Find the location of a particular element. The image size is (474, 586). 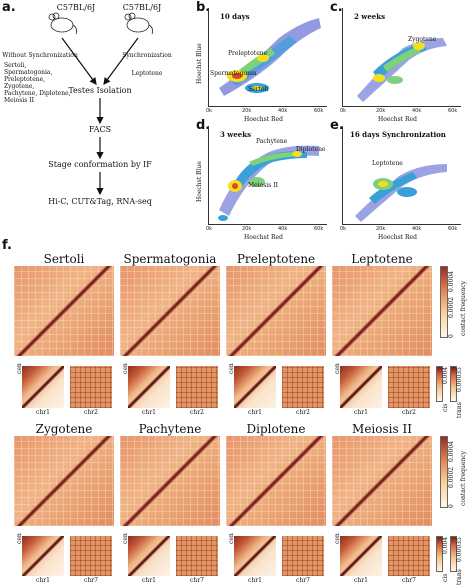

cbar-trans-max-row2: 0.00035 is located at coordinates (459, 549).